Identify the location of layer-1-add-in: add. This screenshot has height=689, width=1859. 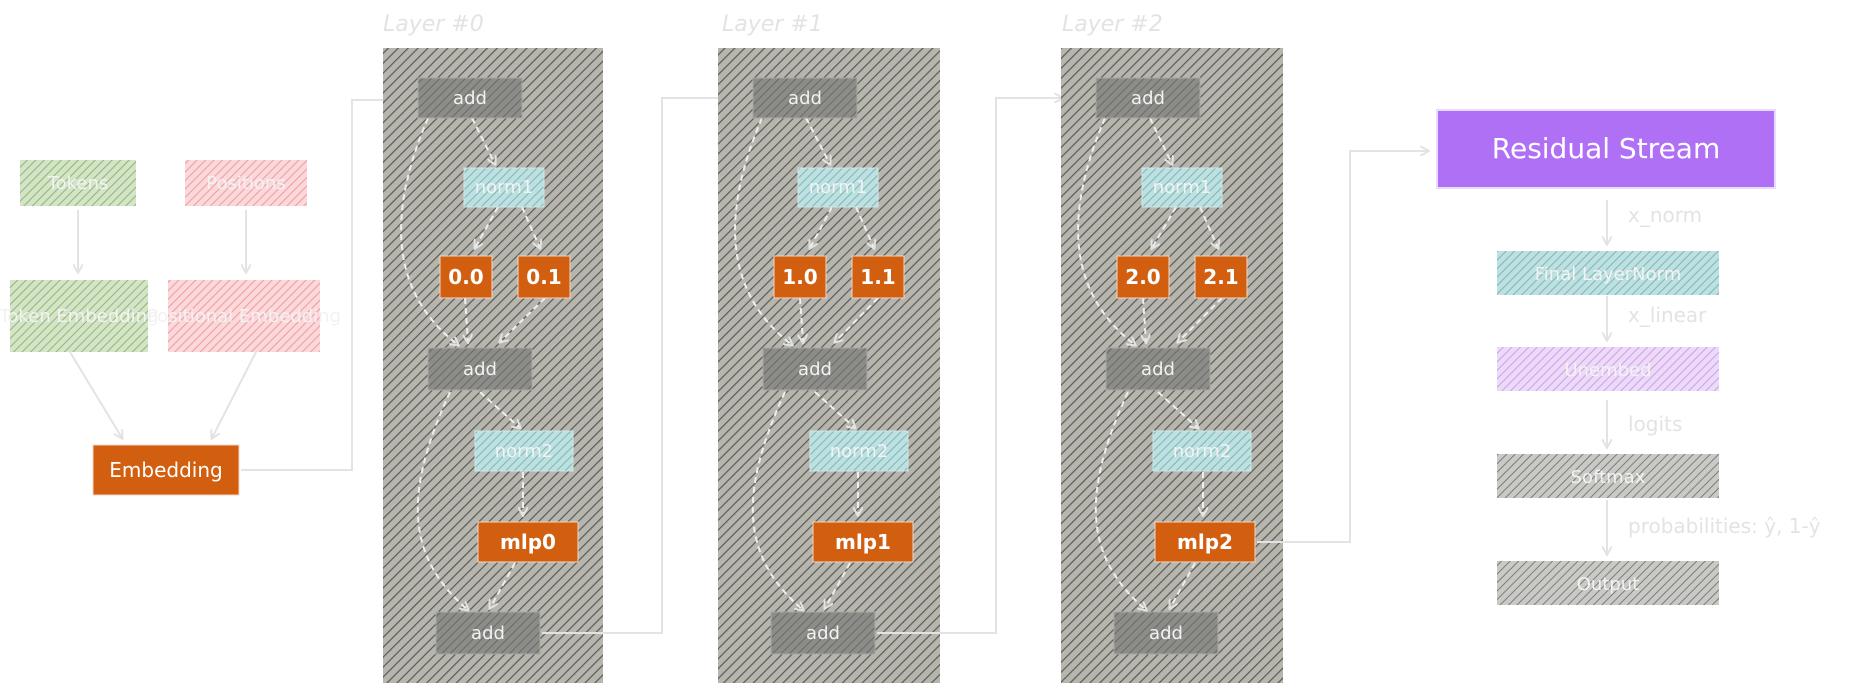
(805, 98).